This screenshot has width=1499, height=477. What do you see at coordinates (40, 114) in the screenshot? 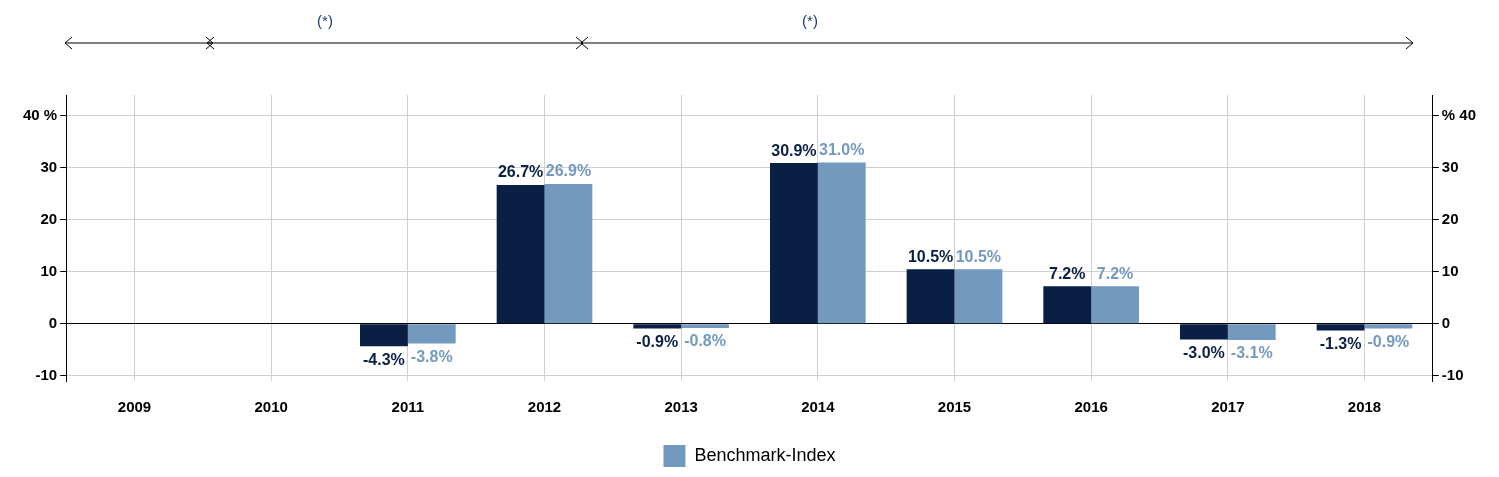
I see `y-tick-label: 40 %` at bounding box center [40, 114].